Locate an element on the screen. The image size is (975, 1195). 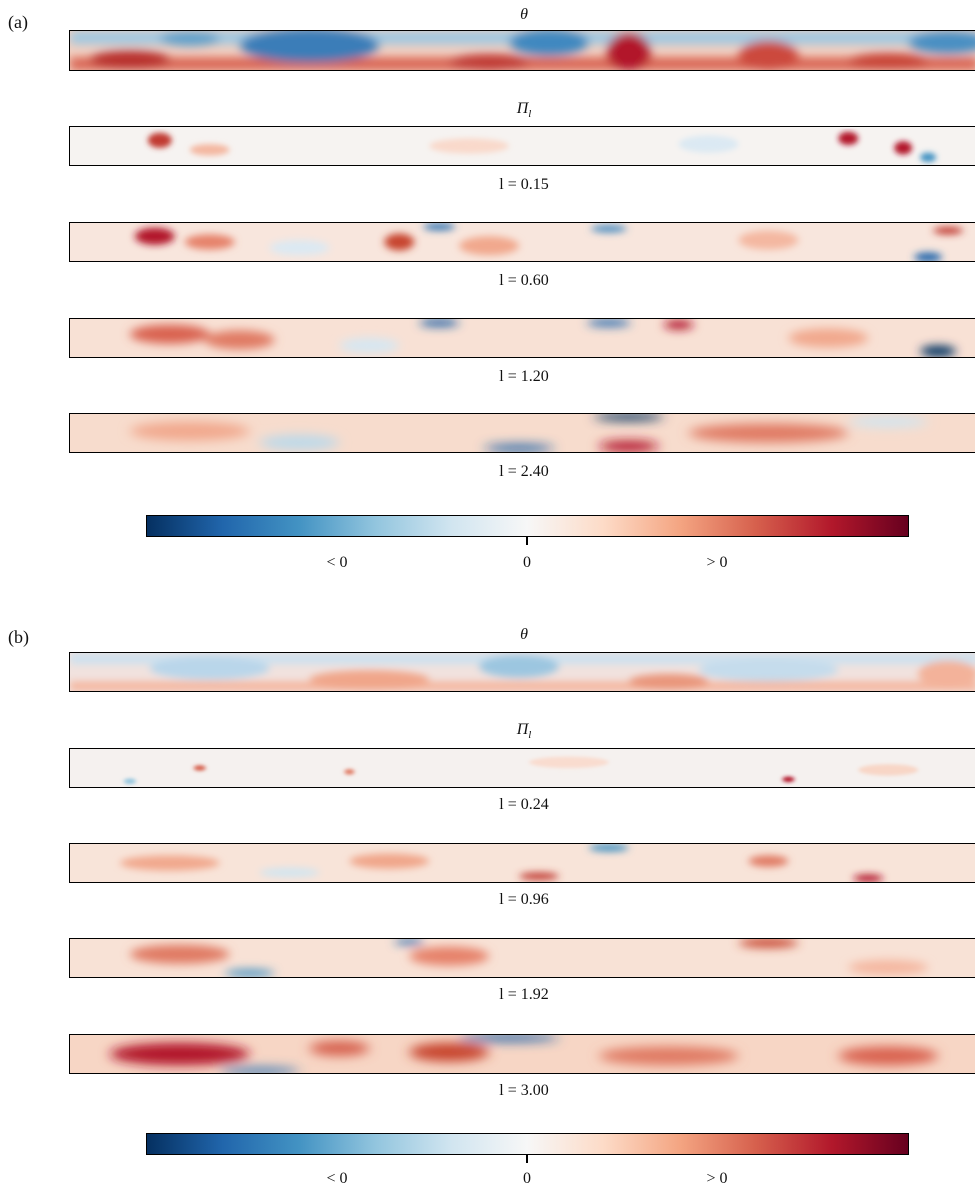
panel-b-scale-label-1: l = 0.24 is located at coordinates (524, 804).